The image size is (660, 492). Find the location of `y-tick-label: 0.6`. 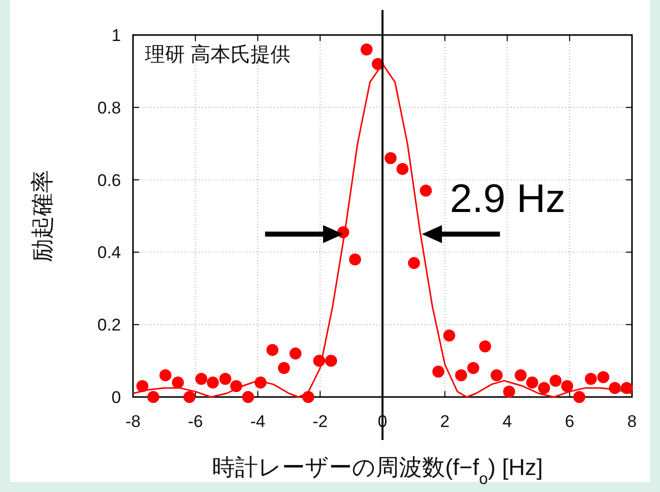

y-tick-label: 0.6 is located at coordinates (109, 180).